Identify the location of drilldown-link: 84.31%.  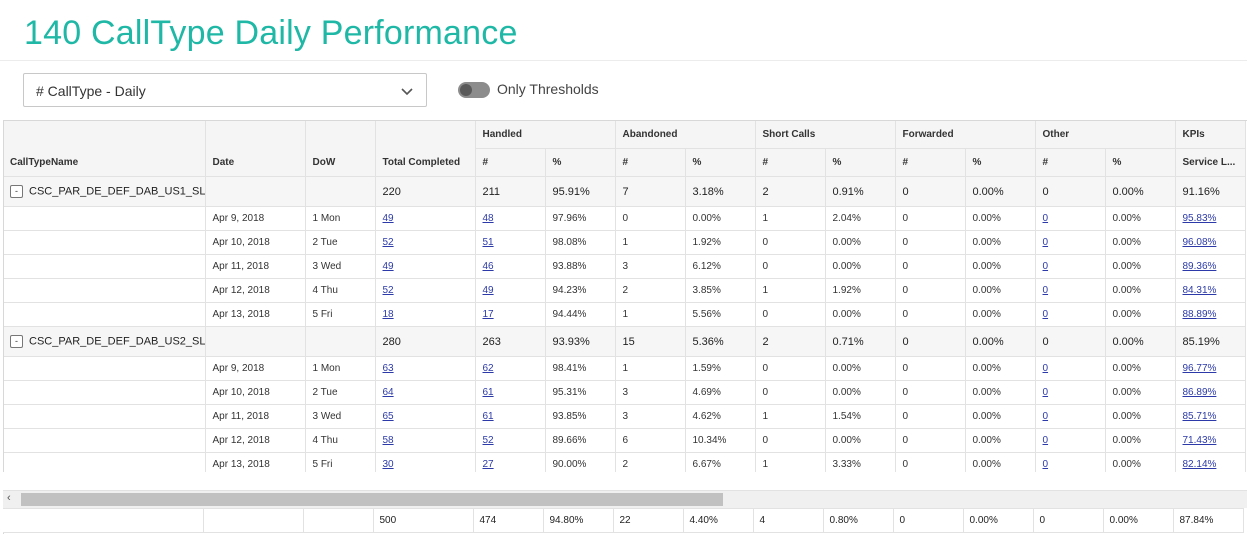
(1199, 290).